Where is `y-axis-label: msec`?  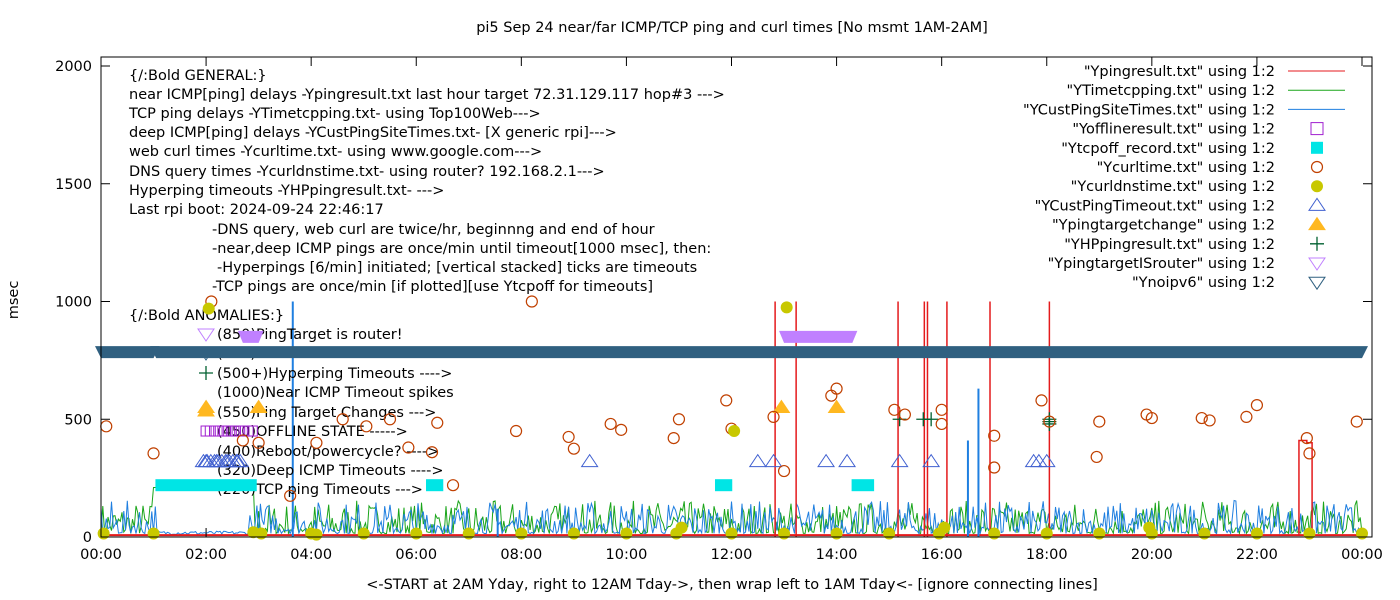
y-axis-label: msec is located at coordinates (14, 300).